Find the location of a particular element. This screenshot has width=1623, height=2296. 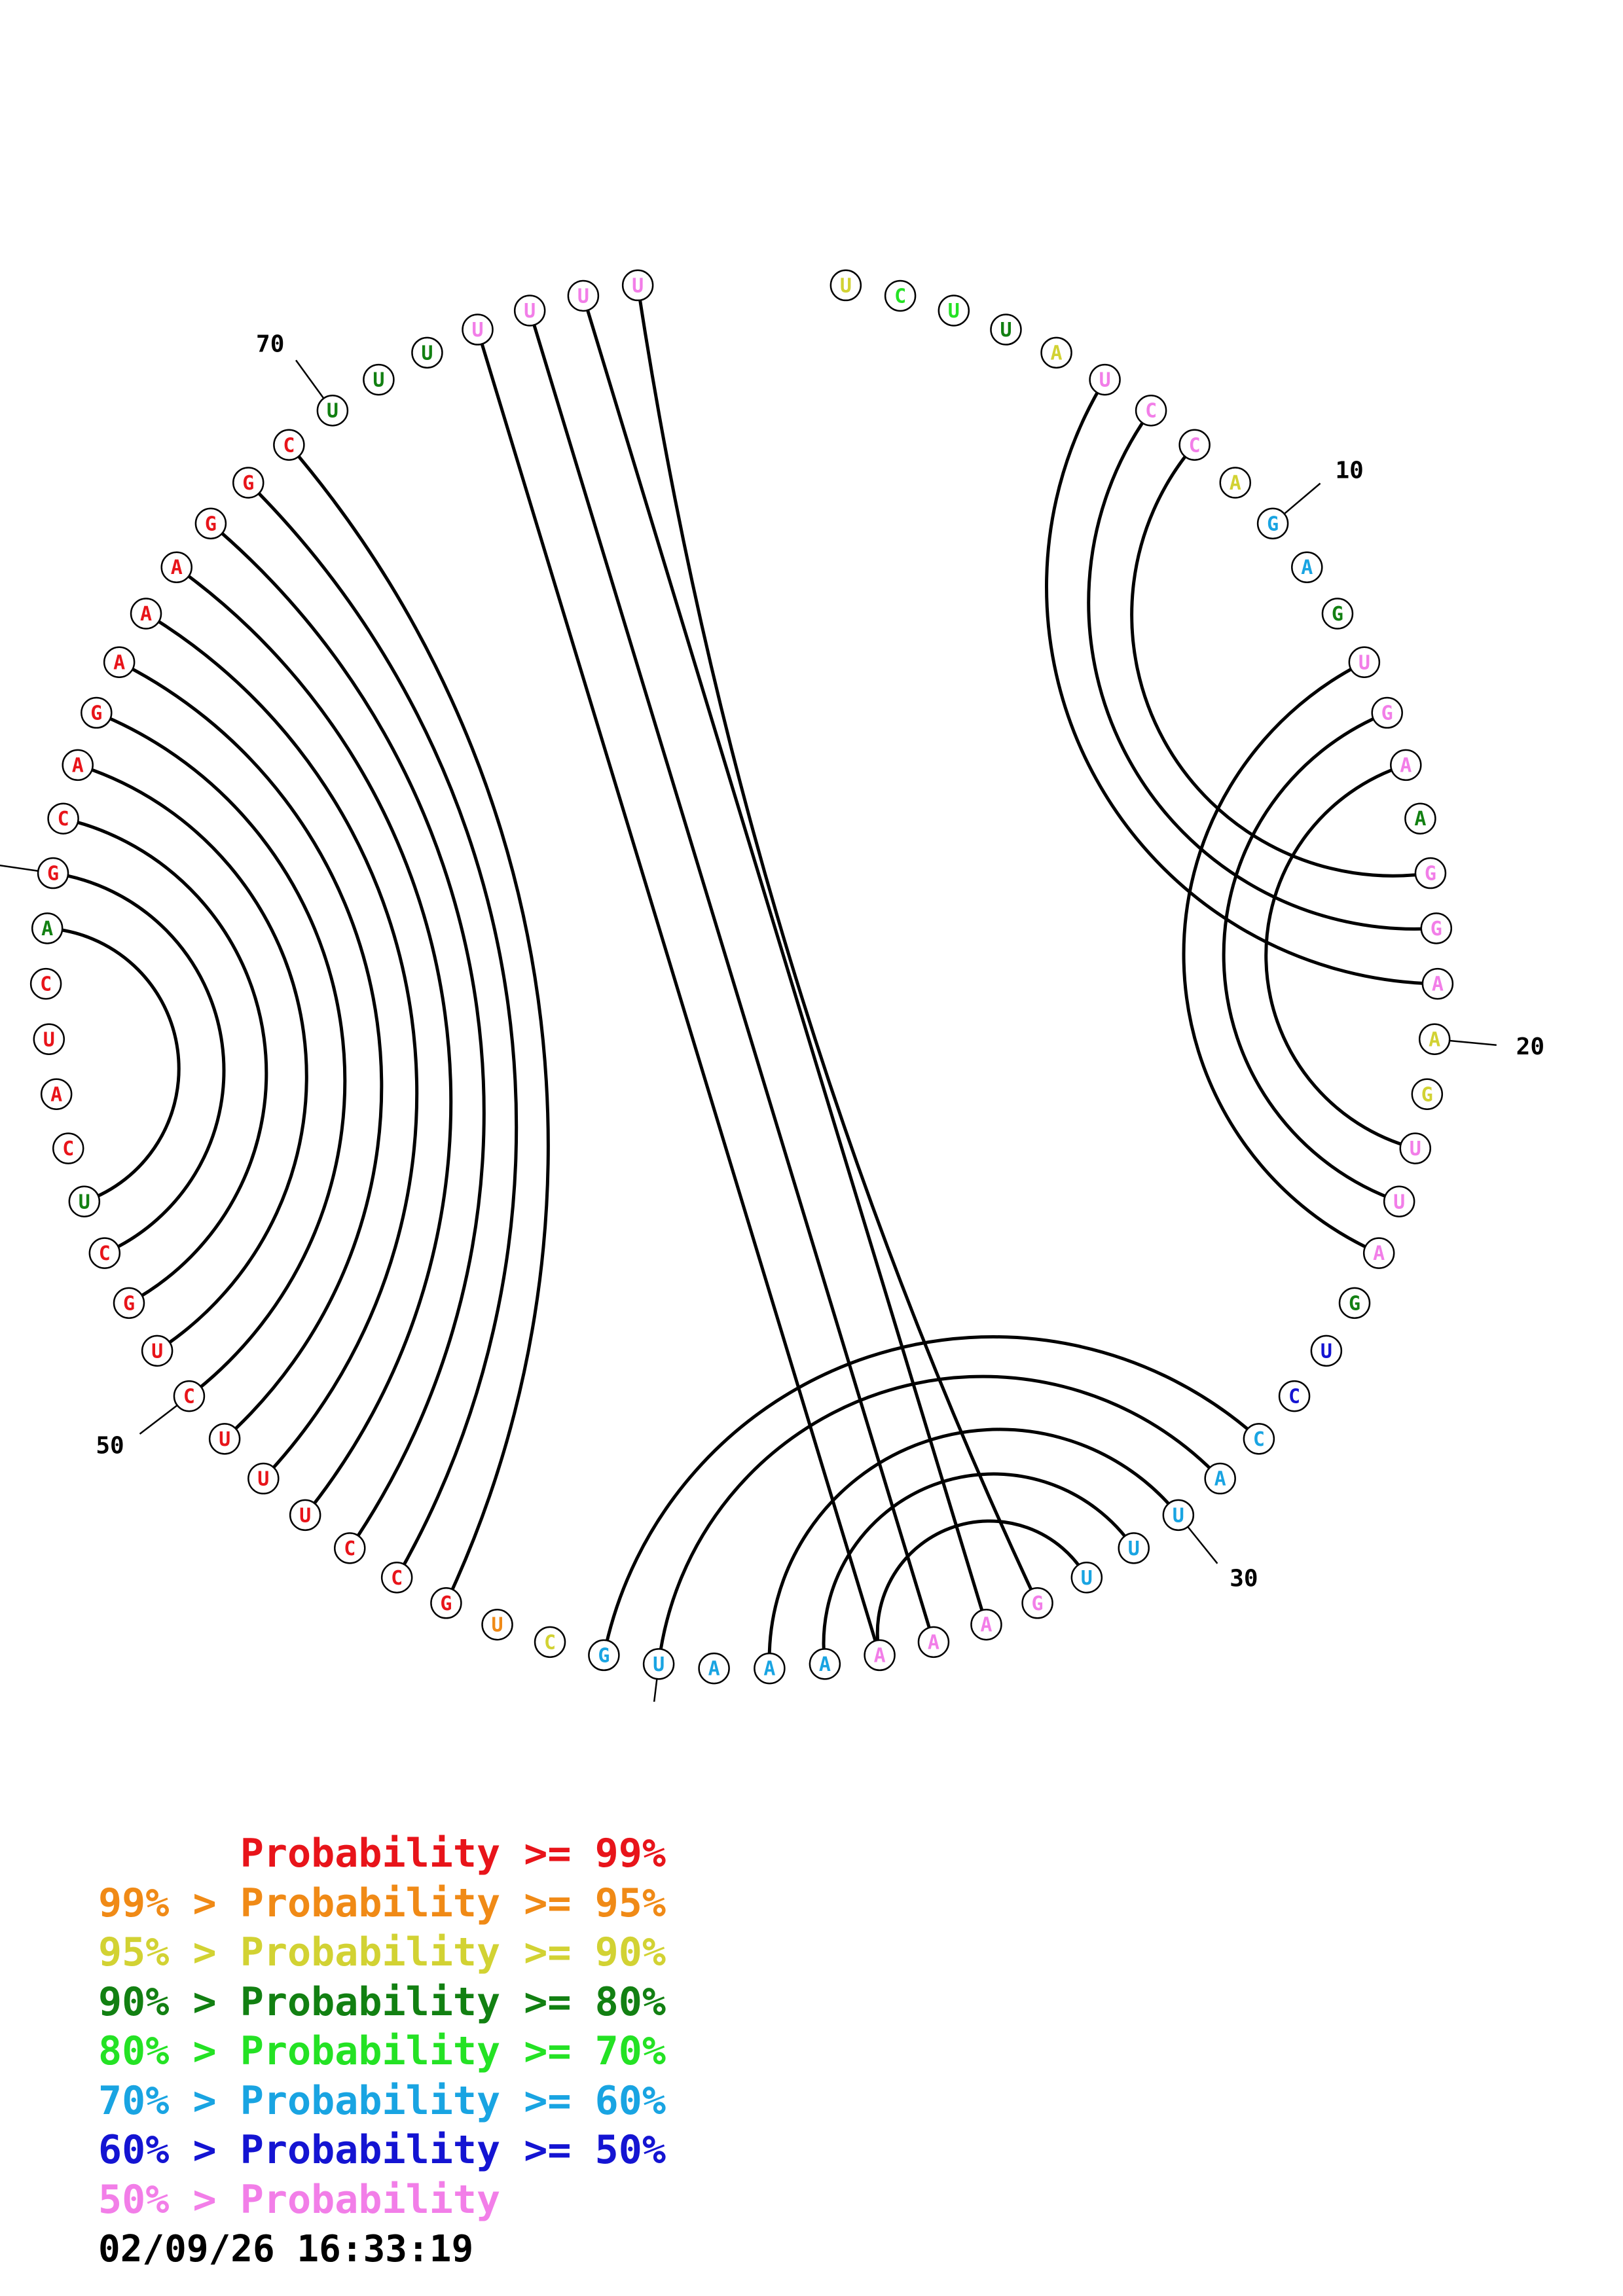

legend-prefix: 99% > is located at coordinates (169, 1903).